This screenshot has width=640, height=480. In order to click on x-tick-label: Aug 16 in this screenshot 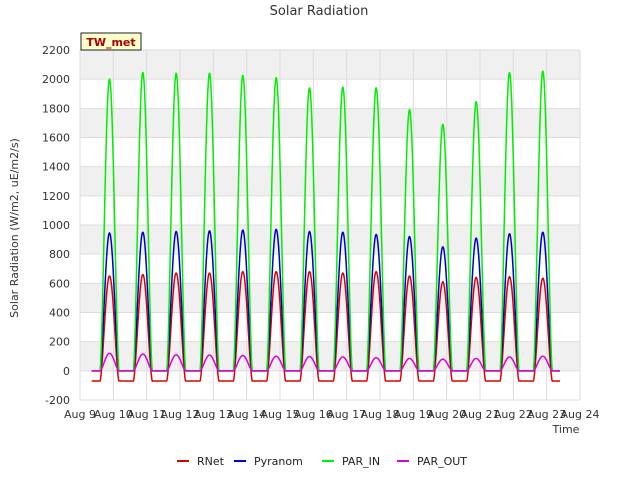, I will do `click(313, 414)`.